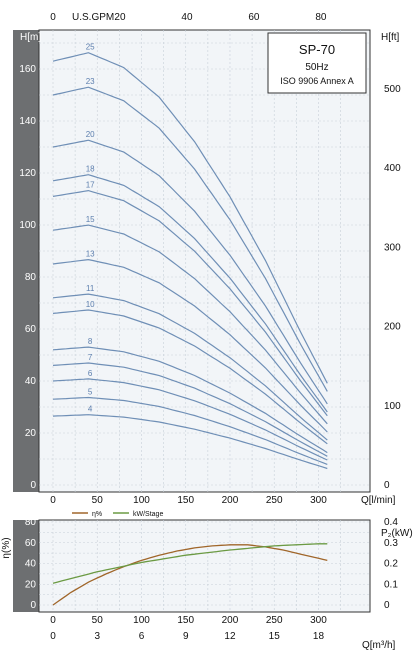 This screenshot has width=413, height=655. Describe the element at coordinates (53, 620) in the screenshot. I see `bottom-q-tick-label: 0` at that location.